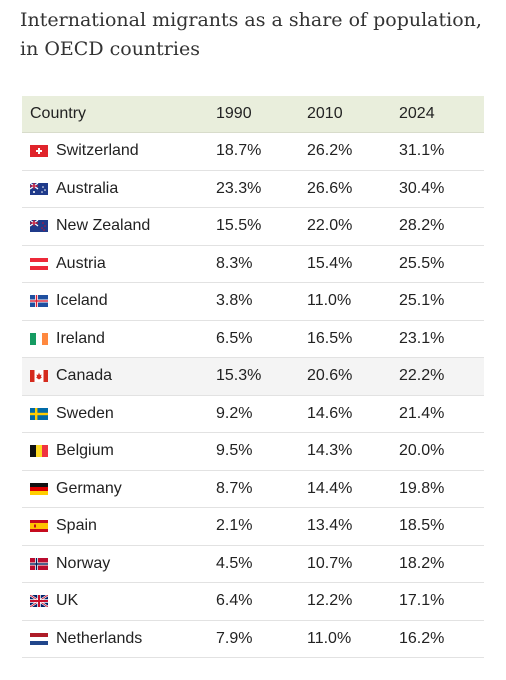 The width and height of the screenshot is (506, 680). I want to click on value-1990: 7.9%, so click(234, 638).